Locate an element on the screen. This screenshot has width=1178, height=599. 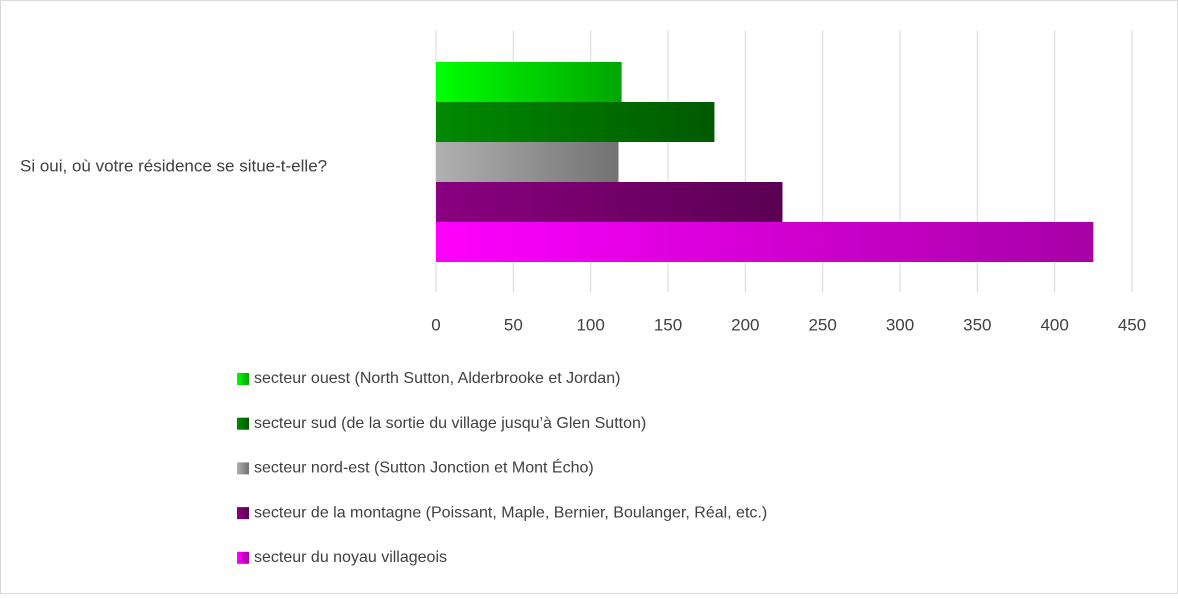
x-tick-label: 150 is located at coordinates (668, 324).